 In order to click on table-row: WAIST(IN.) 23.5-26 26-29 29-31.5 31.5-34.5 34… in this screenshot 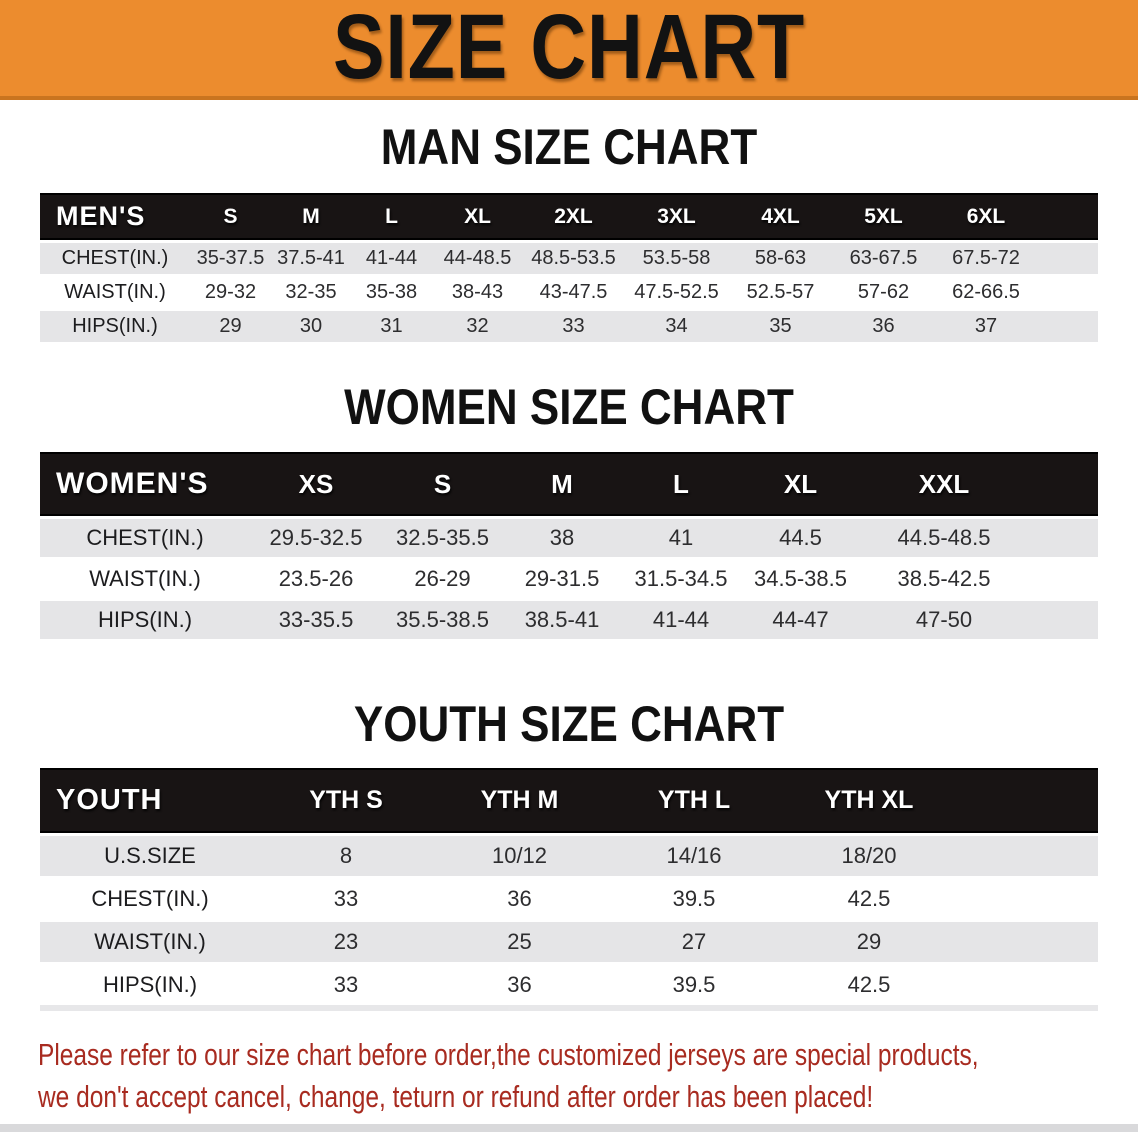, I will do `click(569, 577)`.